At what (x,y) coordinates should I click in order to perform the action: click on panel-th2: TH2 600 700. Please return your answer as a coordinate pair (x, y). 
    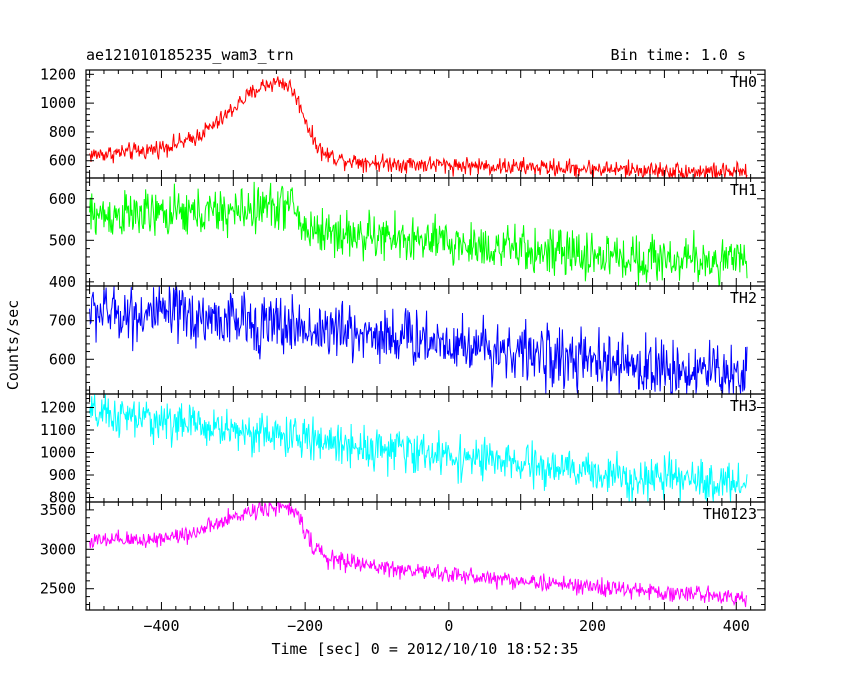
    Looking at the image, I should click on (407, 340).